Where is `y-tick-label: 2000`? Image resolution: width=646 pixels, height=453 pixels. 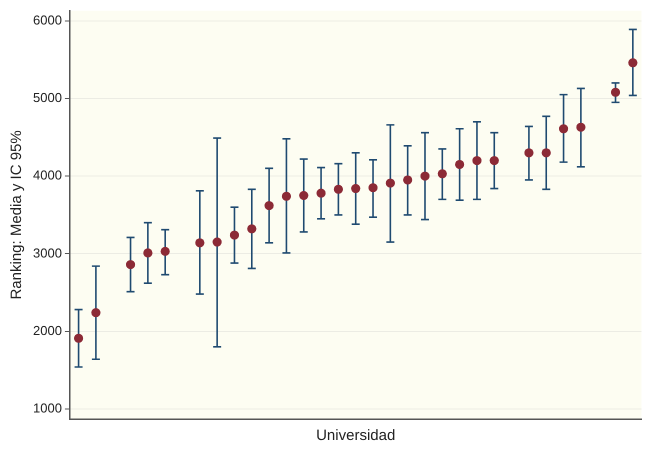
y-tick-label: 2000 is located at coordinates (47, 330).